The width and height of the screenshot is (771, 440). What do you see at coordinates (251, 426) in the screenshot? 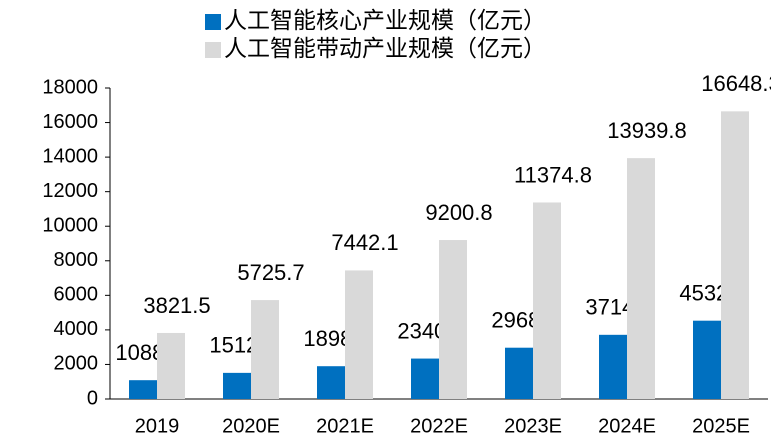
I see `x-tick-label: 2020E` at bounding box center [251, 426].